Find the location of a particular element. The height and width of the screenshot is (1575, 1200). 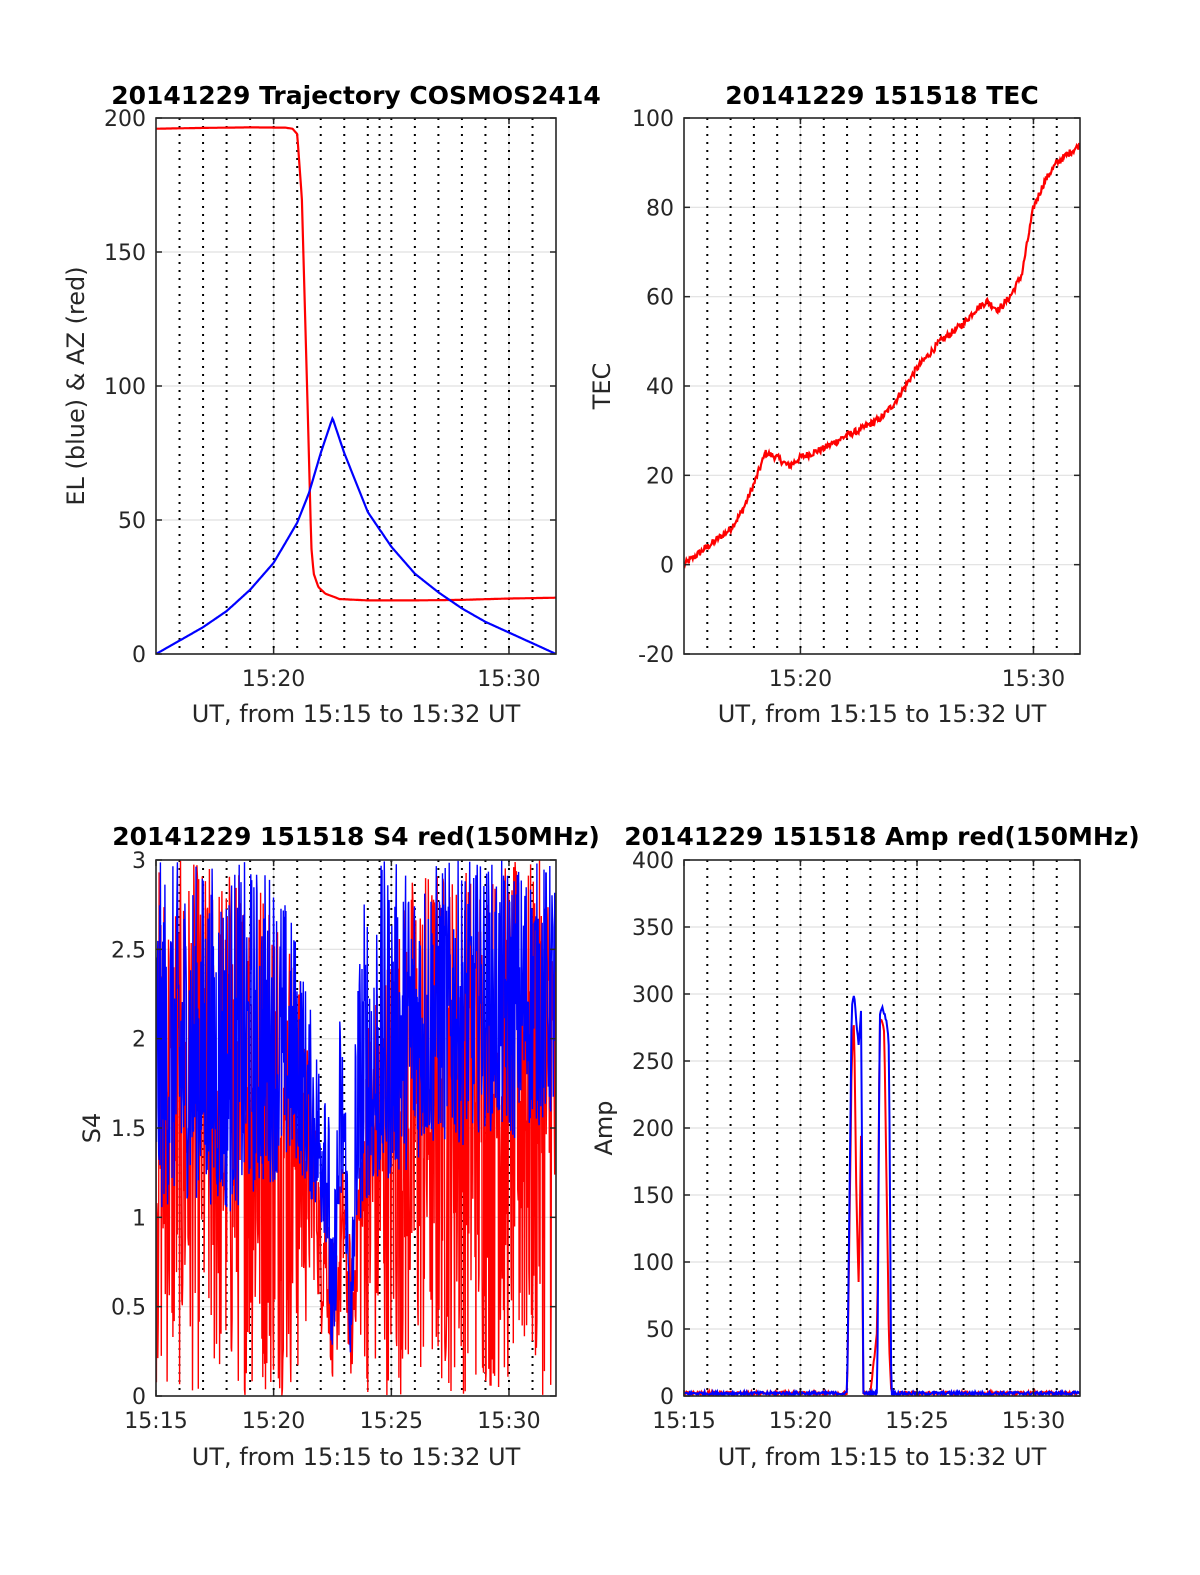

plot-area: 0 0.5 1 1.5 2 2.5 3 15:15 15:20 15:25 15:30 is located at coordinates (334, 1141).